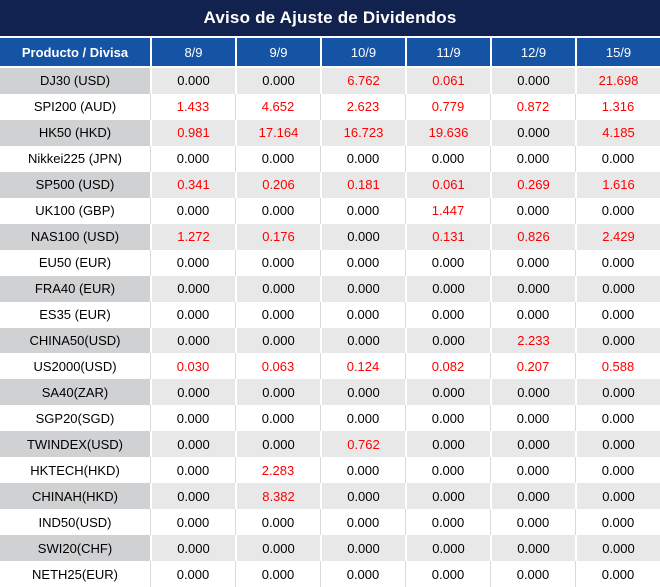 This screenshot has height=587, width=660. What do you see at coordinates (330, 19) in the screenshot?
I see `page-title: Aviso de Ajuste de Dividendos` at bounding box center [330, 19].